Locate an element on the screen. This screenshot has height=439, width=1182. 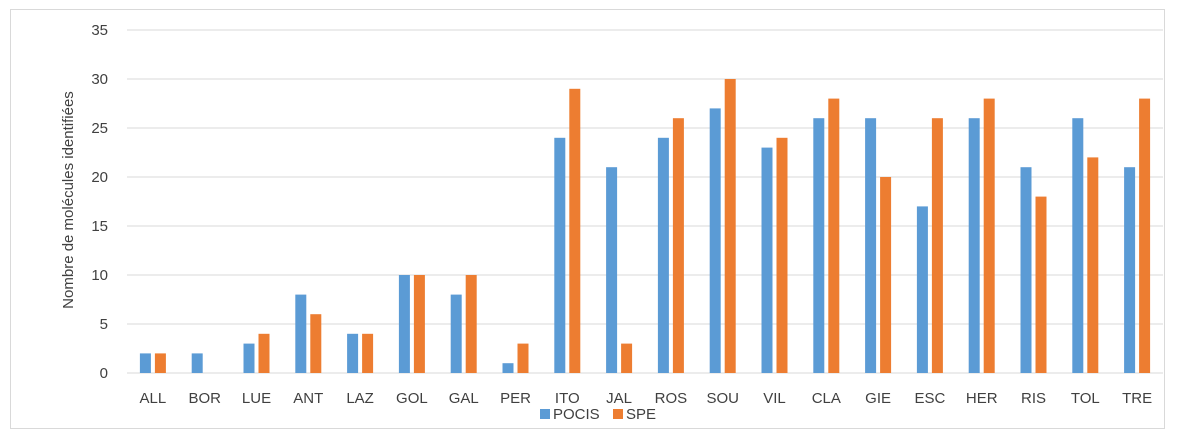
x-tick-label: TRE is located at coordinates (1137, 398).